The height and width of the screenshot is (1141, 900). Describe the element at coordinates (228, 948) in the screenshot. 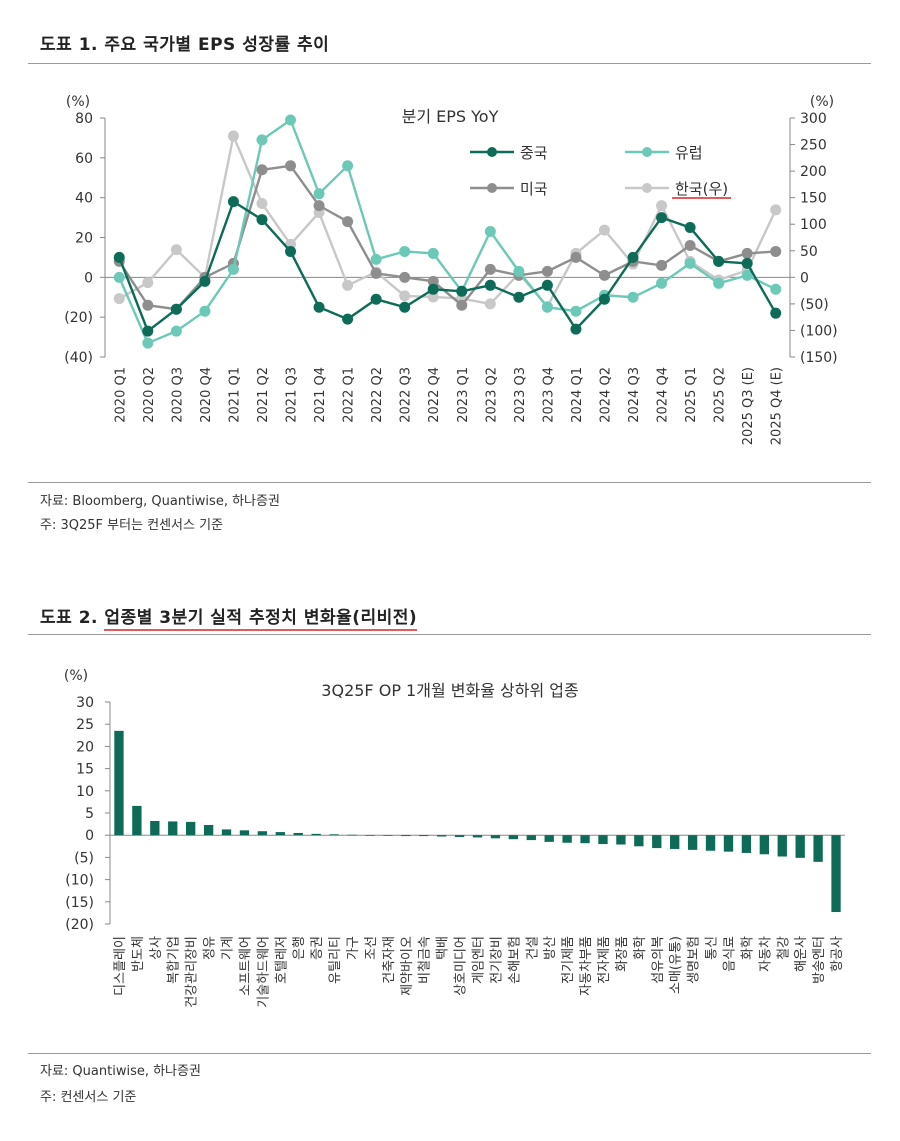

I see `x-tick-label: 기계` at that location.